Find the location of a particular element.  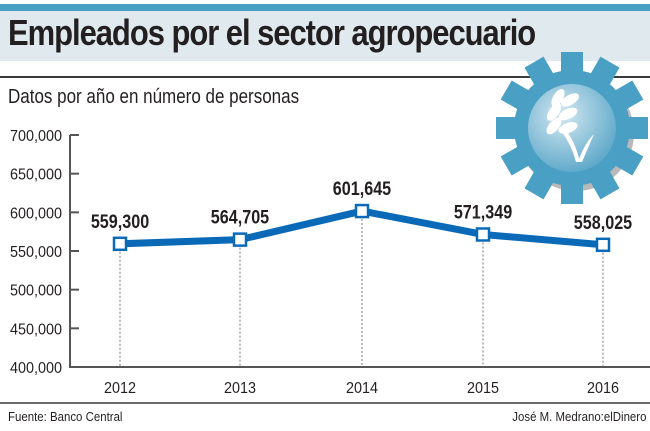

author-credit: José M. Medrano:elDinero is located at coordinates (578, 416).